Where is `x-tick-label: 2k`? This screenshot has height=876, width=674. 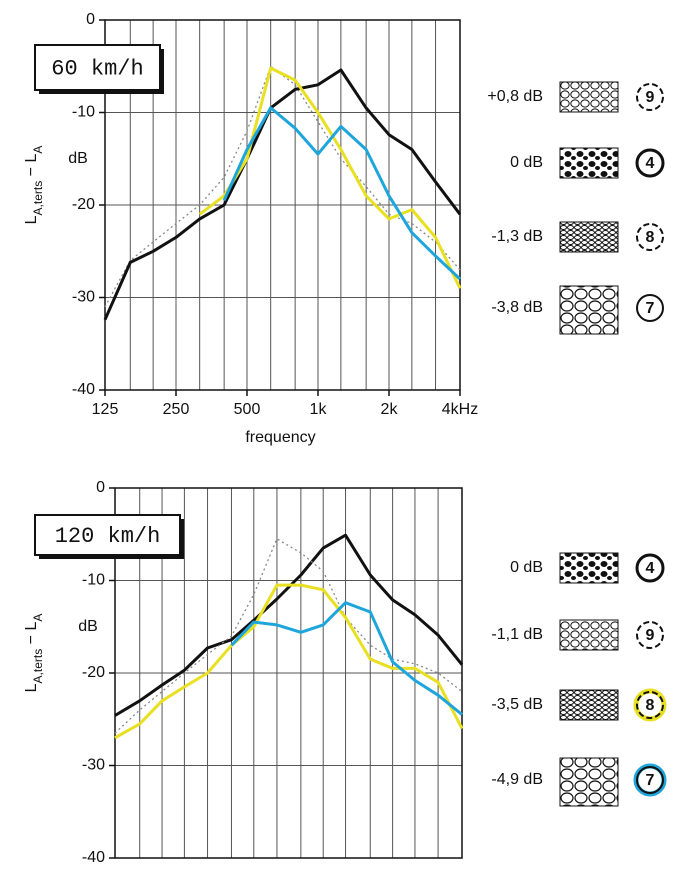
x-tick-label: 2k is located at coordinates (390, 409).